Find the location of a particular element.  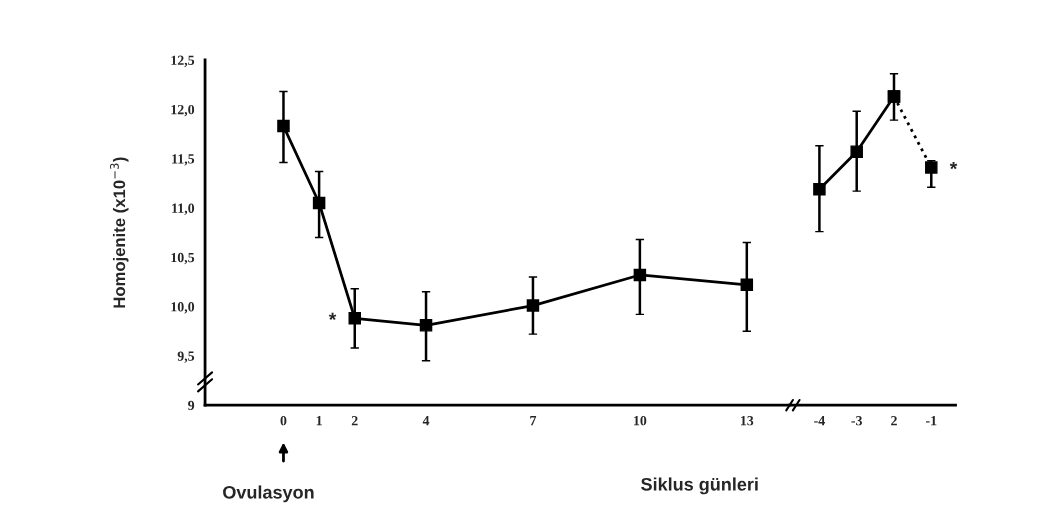

y-tick-label: 12,0 is located at coordinates (183, 110).